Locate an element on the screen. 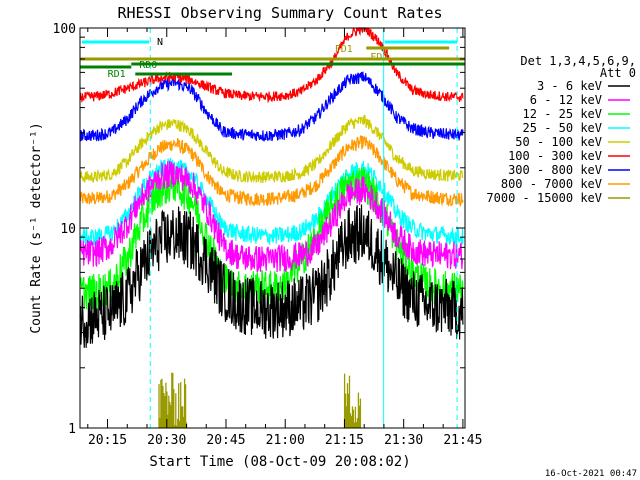 The image size is (640, 480). series-line-300-800-kev is located at coordinates (271, 107).